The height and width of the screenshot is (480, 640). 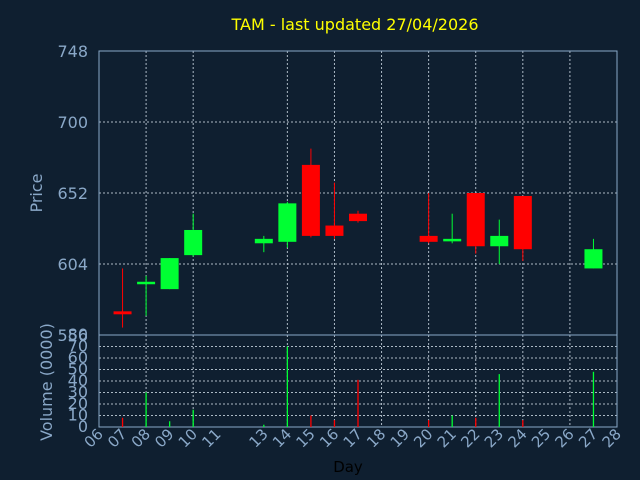 I want to click on price-tick-label: 652, so click(x=72, y=193).